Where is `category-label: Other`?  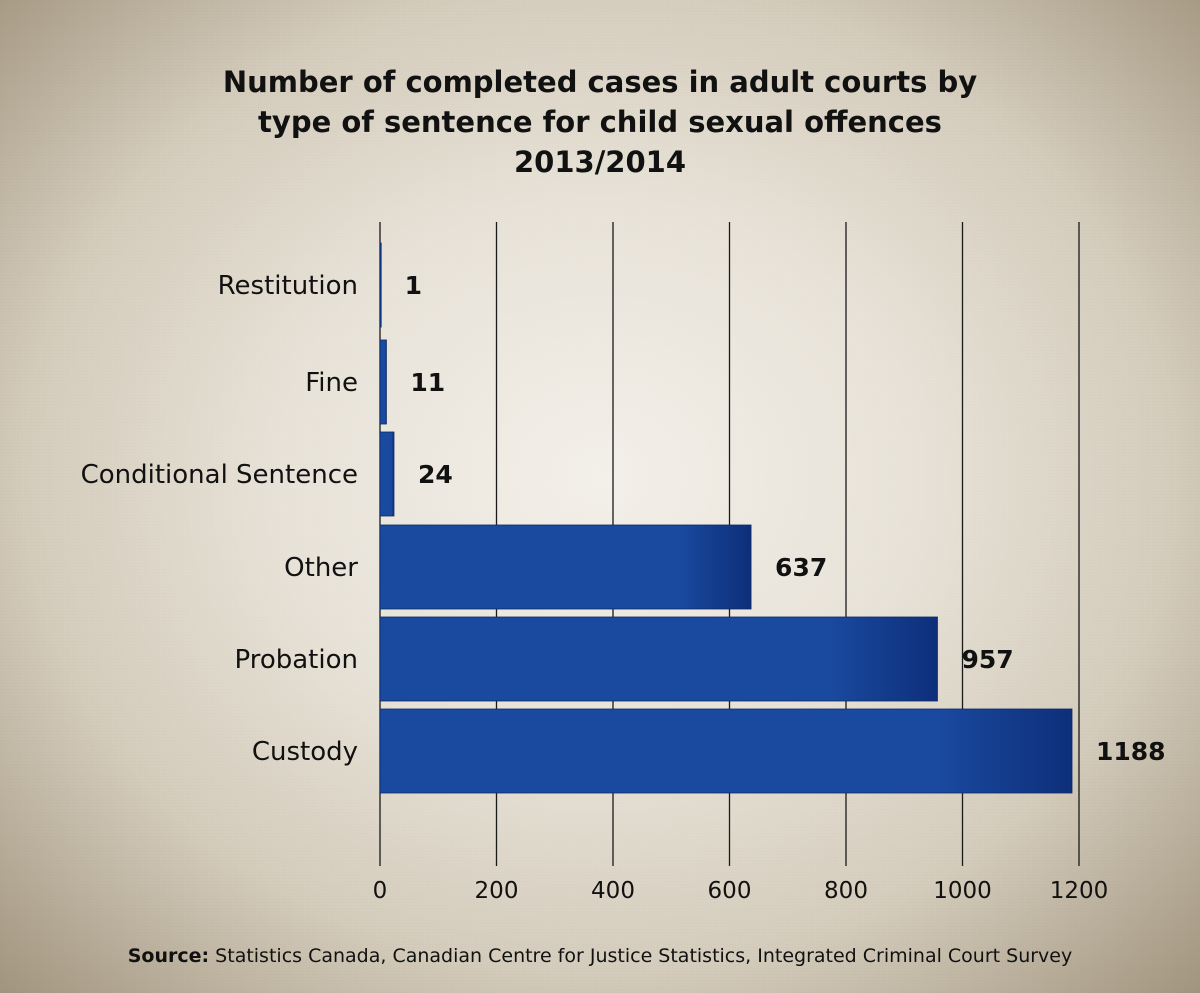 category-label: Other is located at coordinates (321, 568).